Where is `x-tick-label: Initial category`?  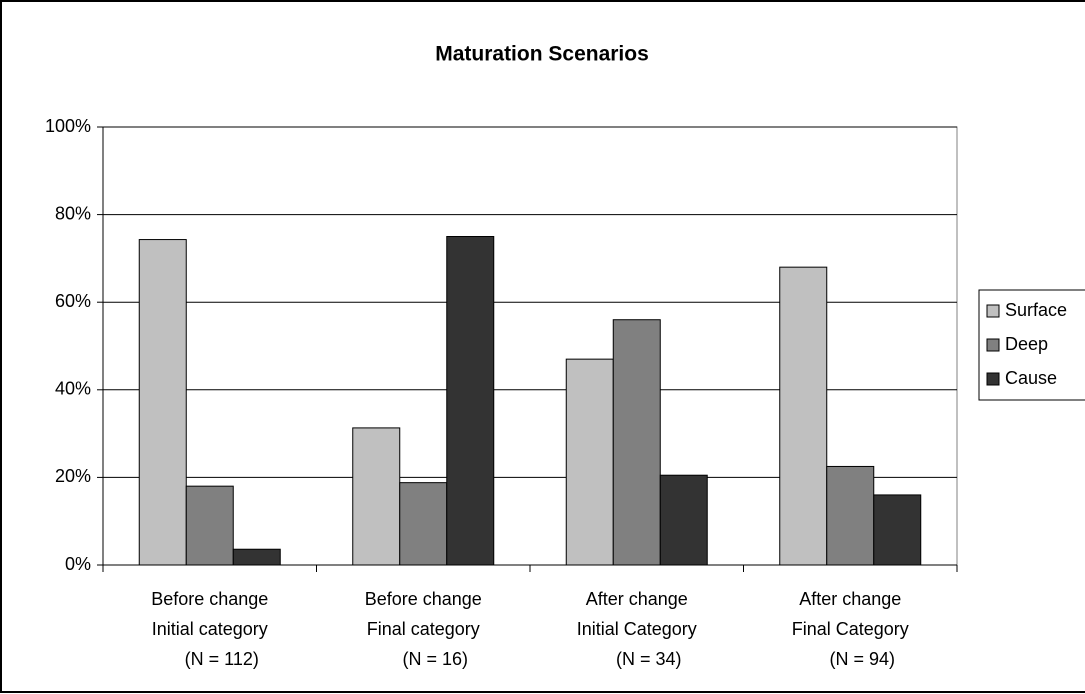 x-tick-label: Initial category is located at coordinates (210, 629).